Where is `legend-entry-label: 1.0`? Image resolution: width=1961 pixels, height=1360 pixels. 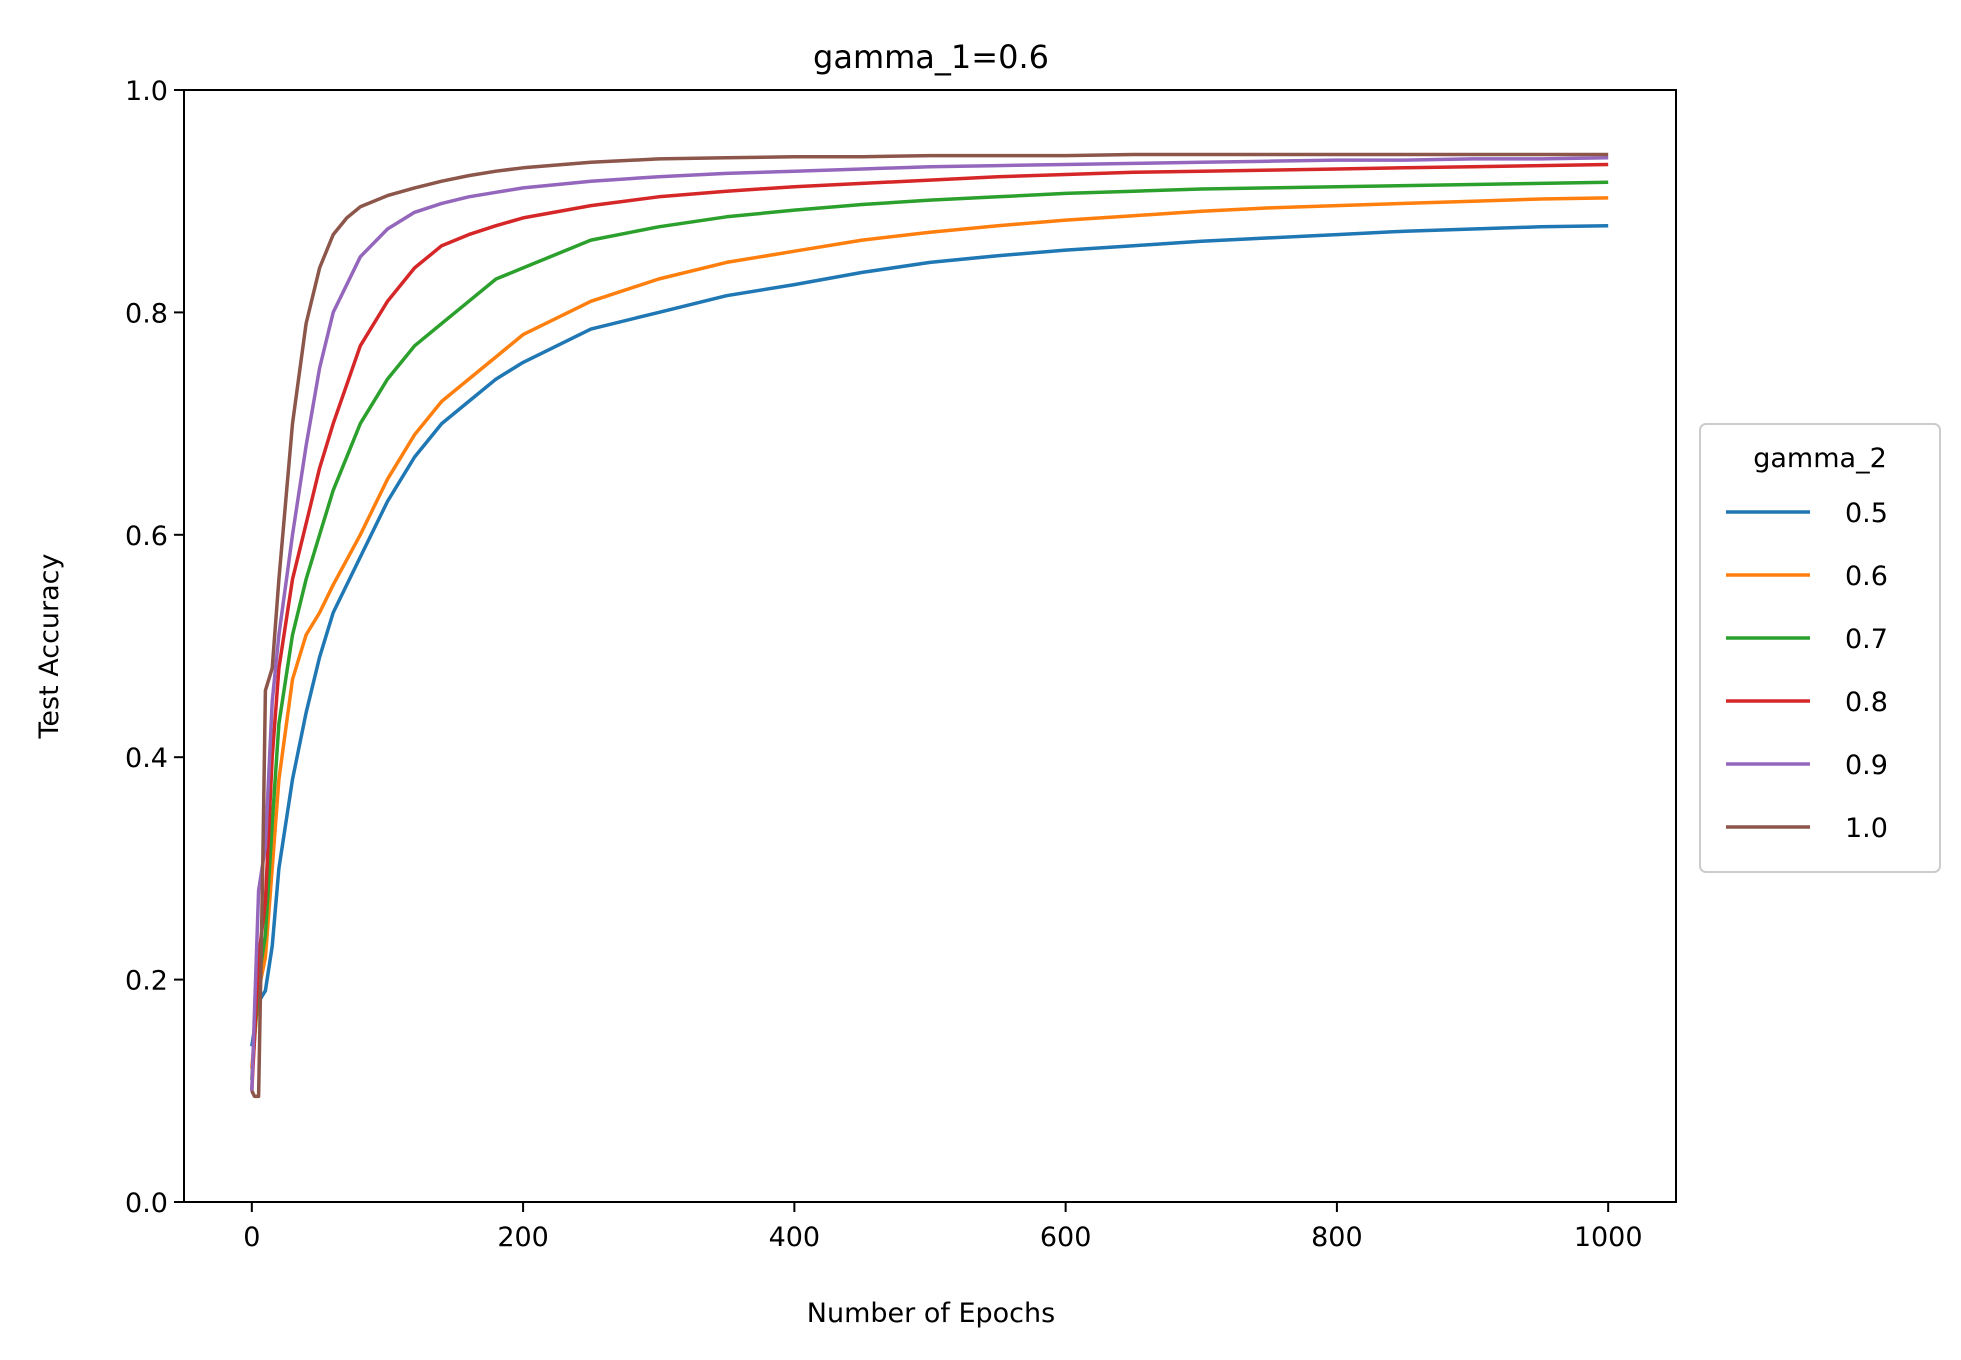
legend-entry-label: 1.0 is located at coordinates (1866, 828).